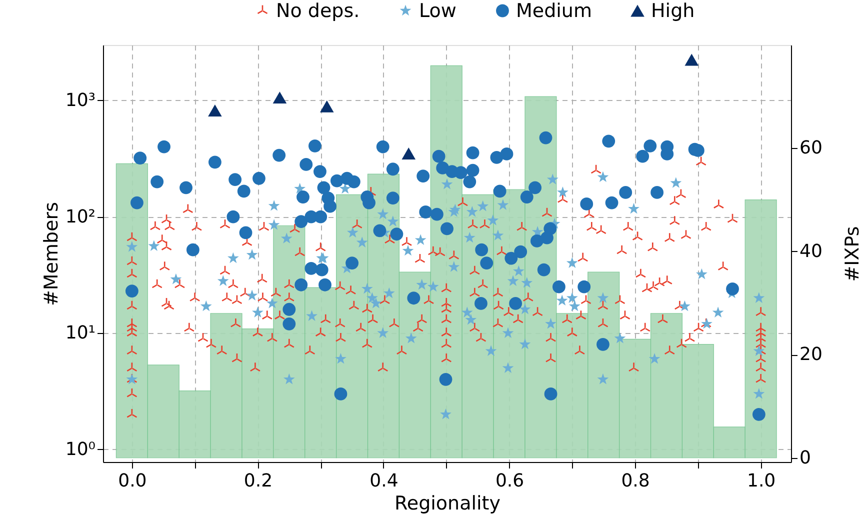 Image resolution: width=866 pixels, height=531 pixels. Describe the element at coordinates (437, 11) in the screenshot. I see `legend-label: Low` at that location.